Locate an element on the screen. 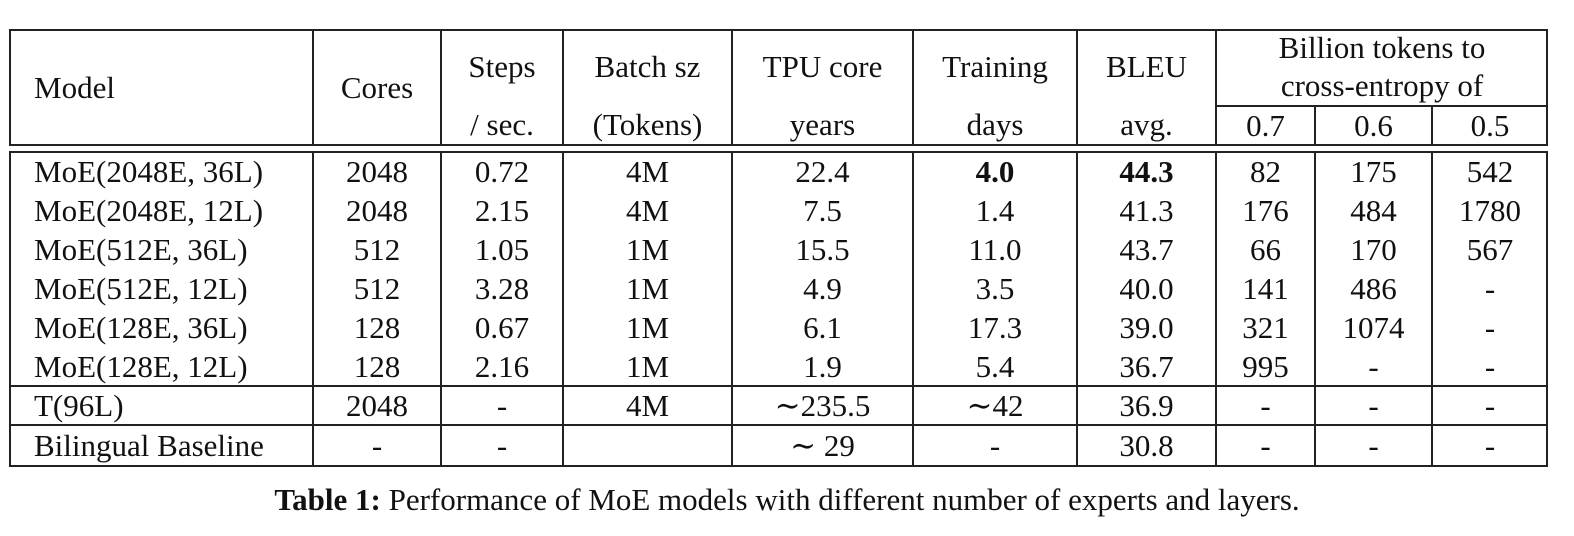 The image size is (1574, 536). cell-tpu: 1.9 is located at coordinates (822, 366).